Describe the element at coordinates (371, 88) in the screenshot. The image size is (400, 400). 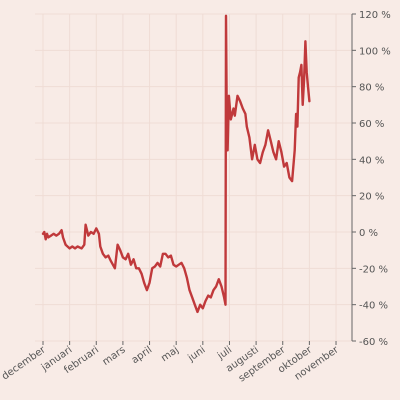
I see `y-tick-label: 80 %` at that location.